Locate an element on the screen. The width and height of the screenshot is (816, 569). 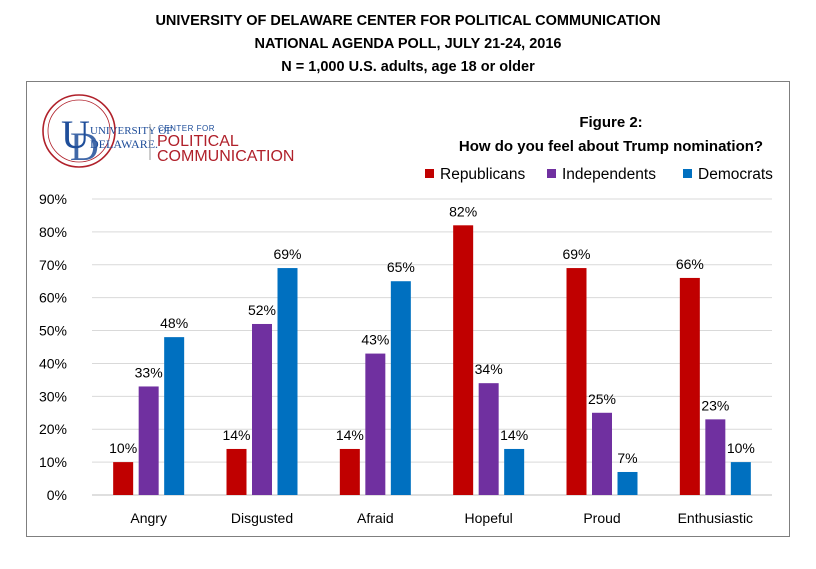
bar-independents-disgusted is located at coordinates (262, 409).